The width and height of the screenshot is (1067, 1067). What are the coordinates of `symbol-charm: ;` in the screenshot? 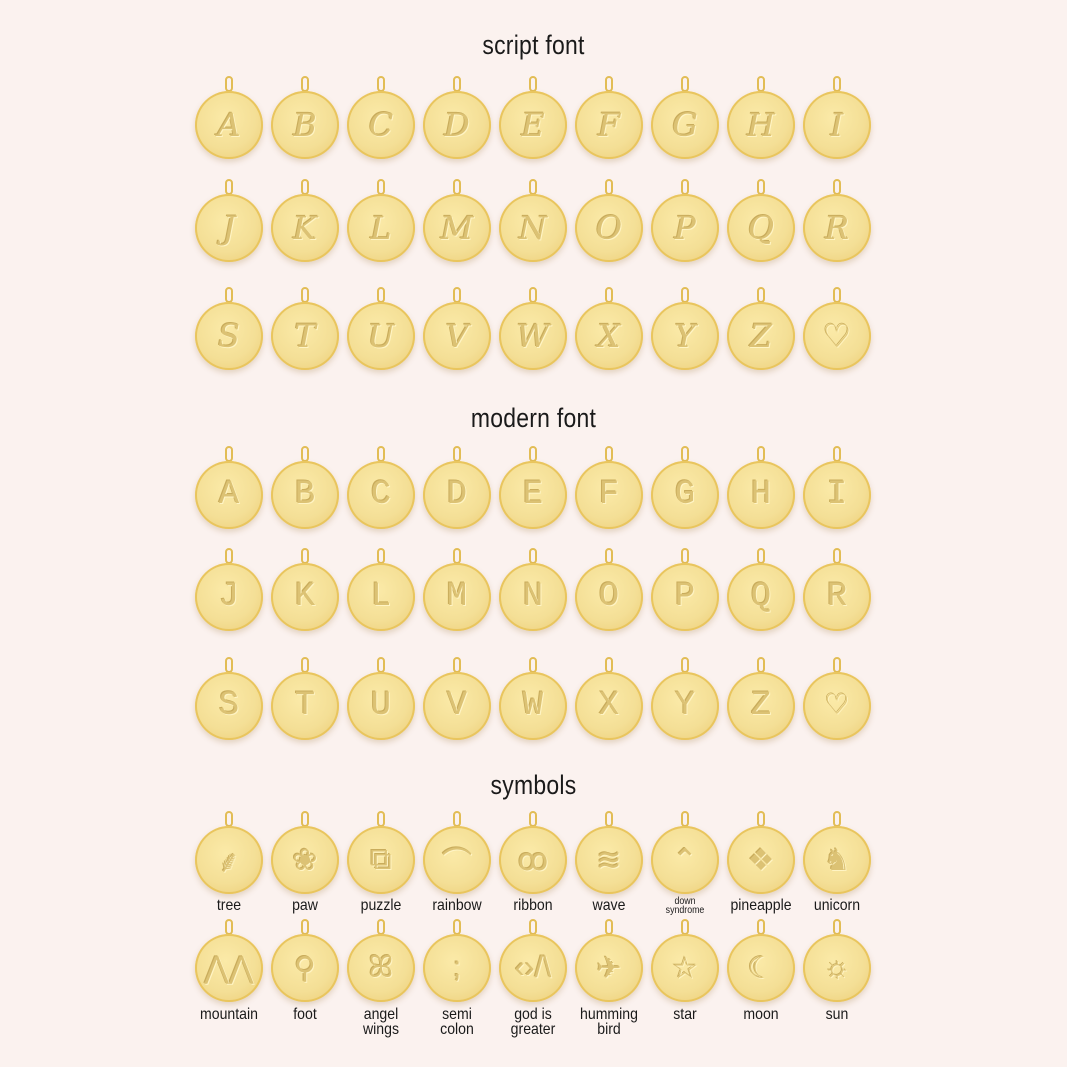 It's located at (457, 960).